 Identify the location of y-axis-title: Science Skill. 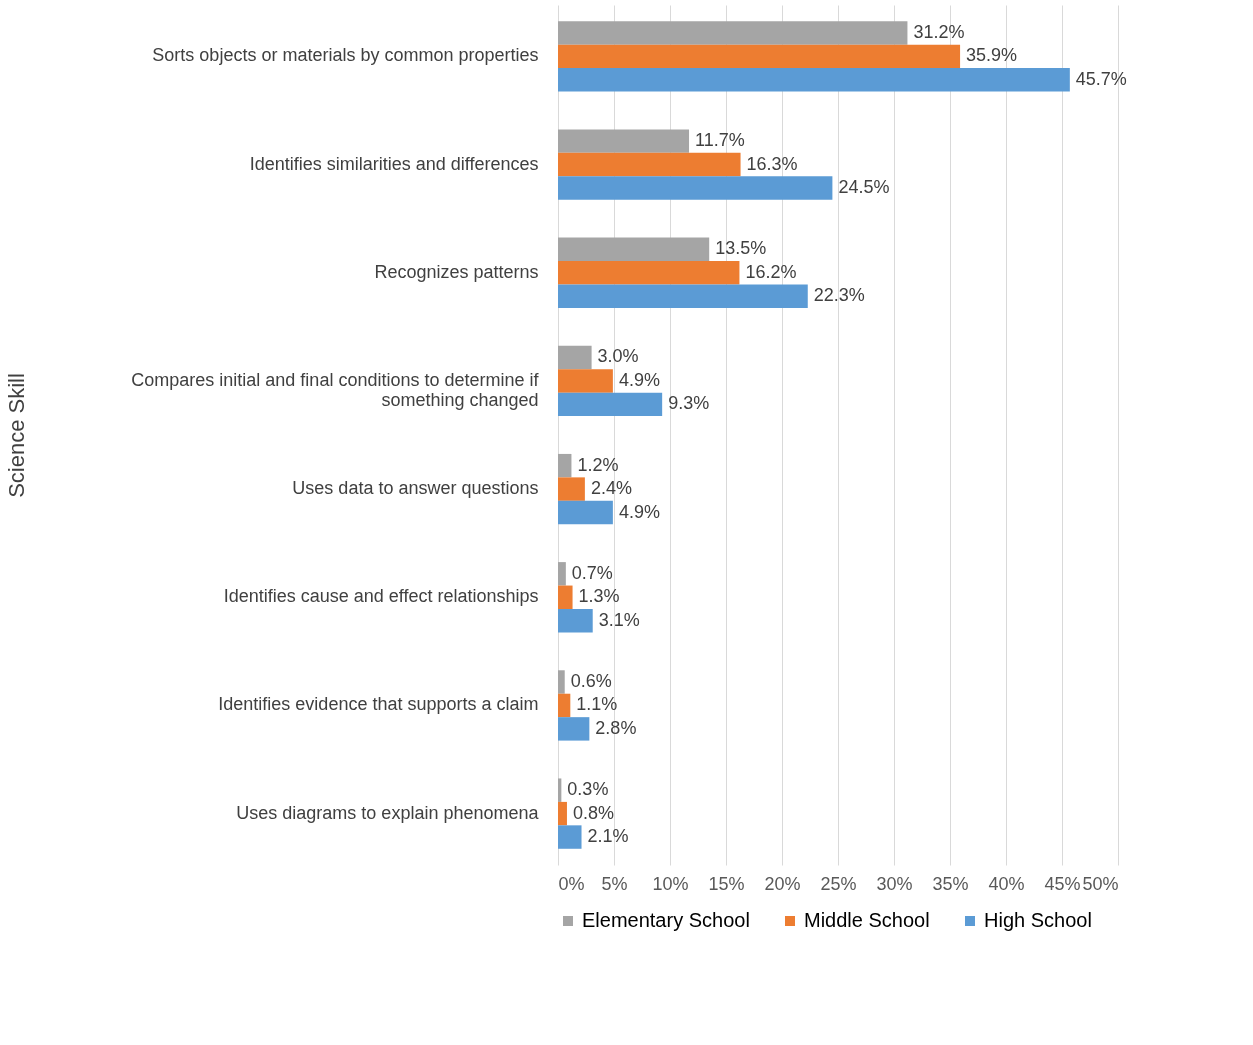
(16, 435).